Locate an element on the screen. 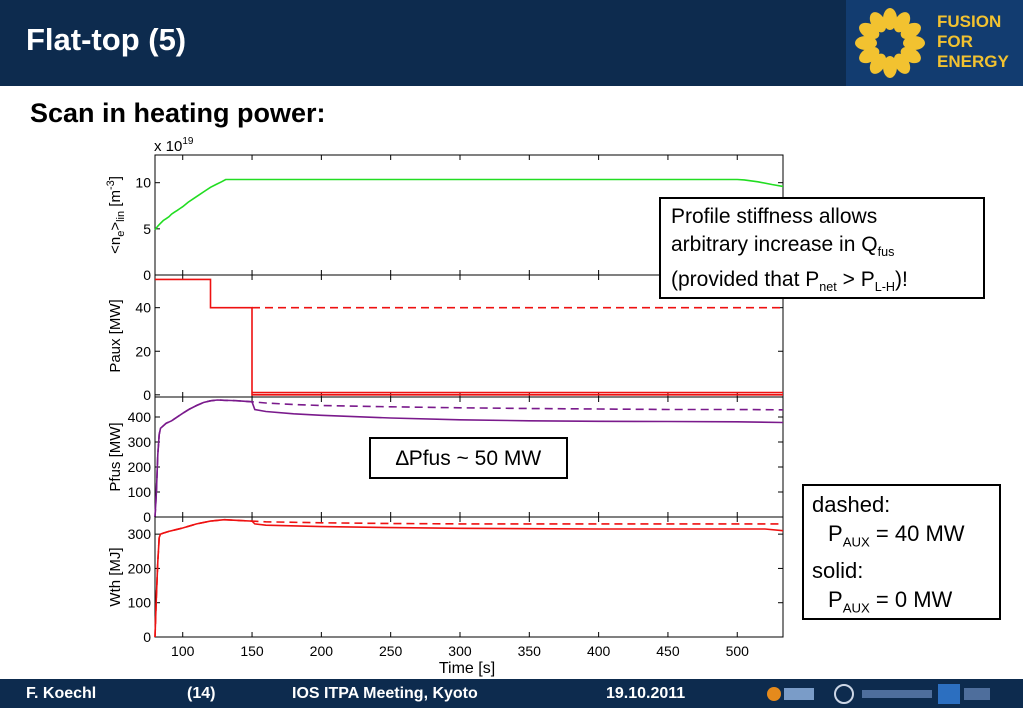  logo-text: FUSION FOR ENERGY is located at coordinates (973, 42).